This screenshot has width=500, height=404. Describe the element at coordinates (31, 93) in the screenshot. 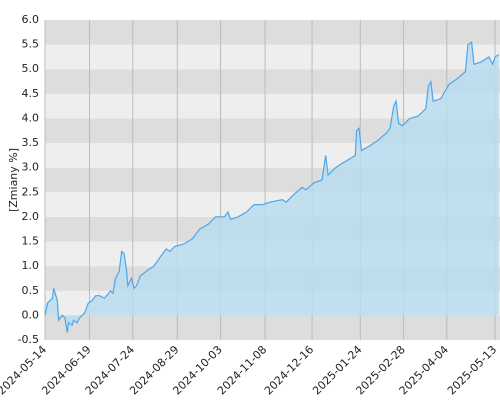

I see `y-tick-label: 4.5` at that location.